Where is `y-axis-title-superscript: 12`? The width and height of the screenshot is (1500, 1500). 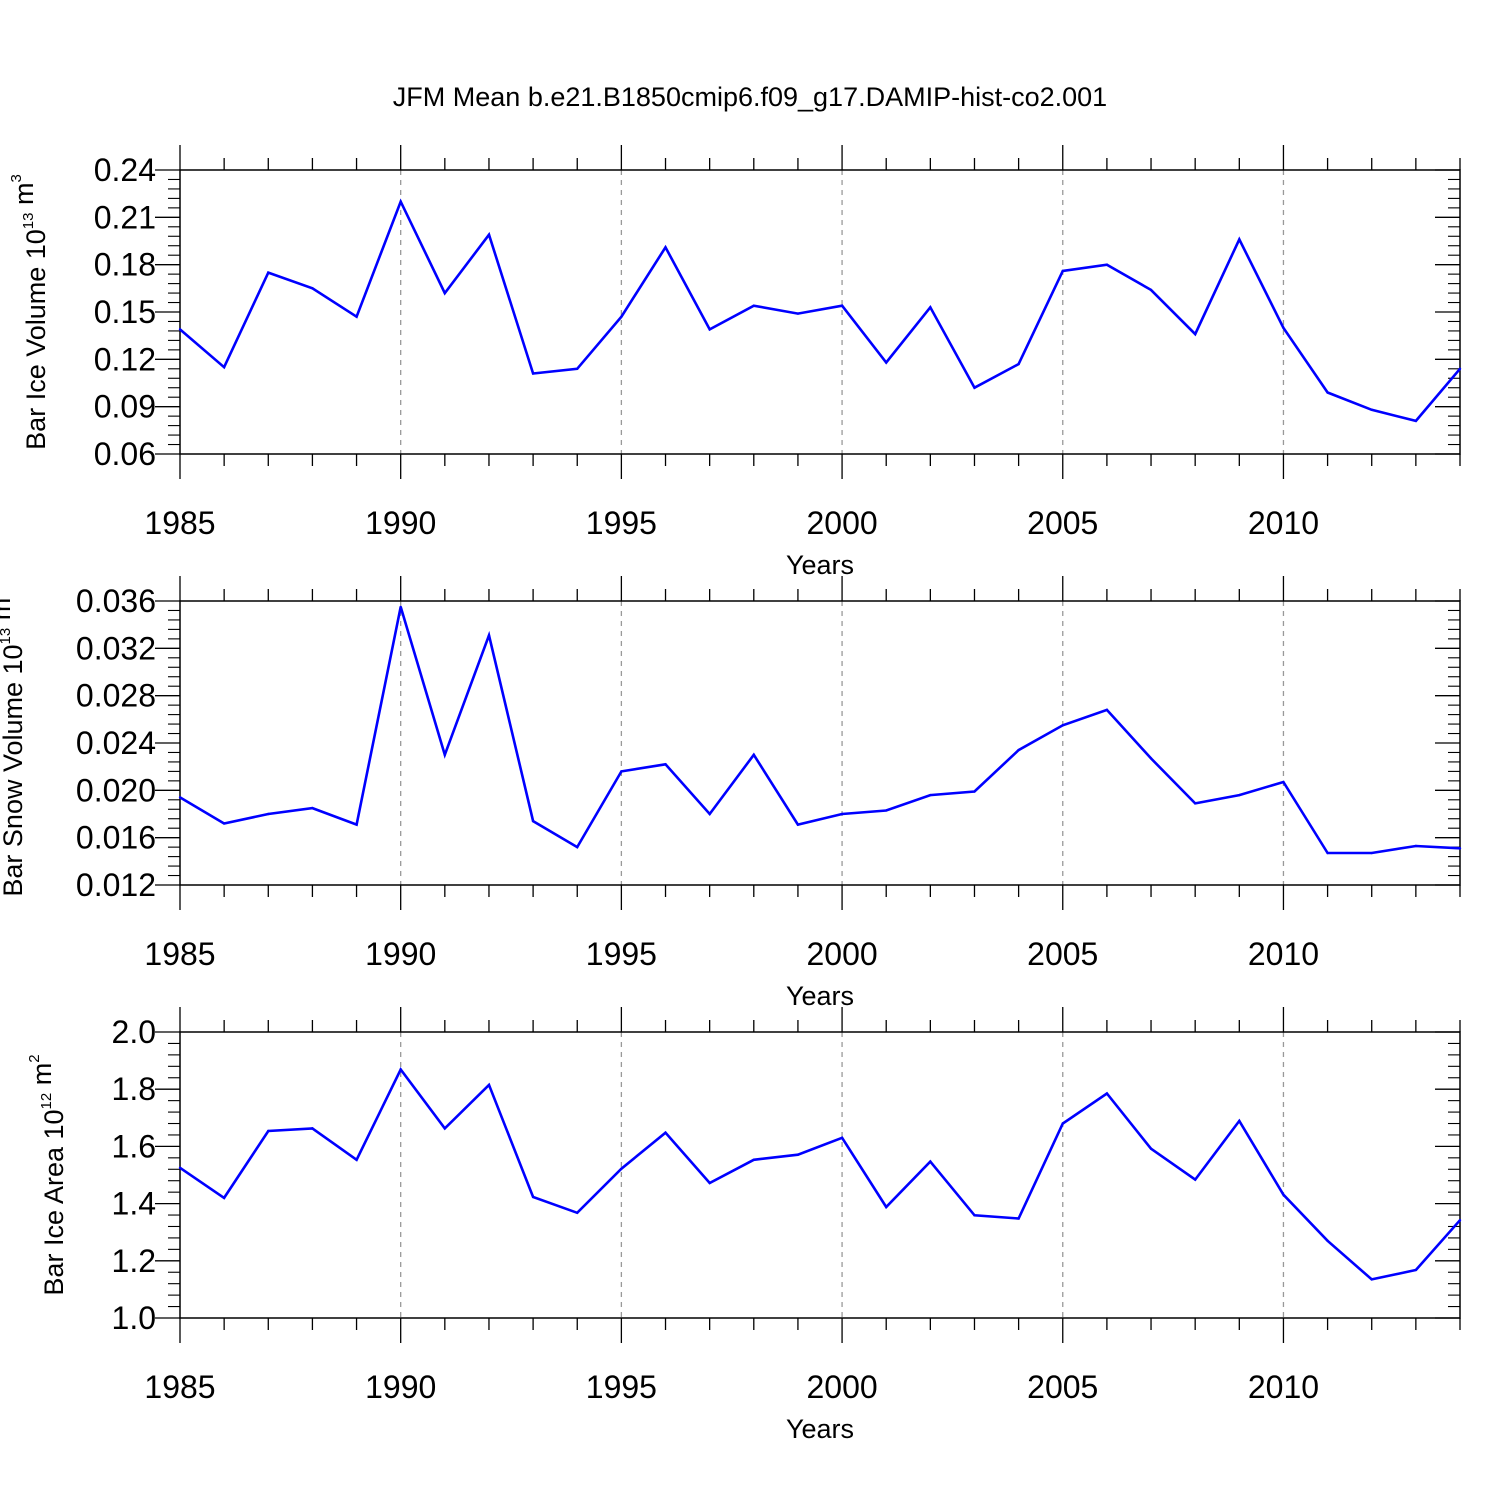 y-axis-title-superscript: 12 is located at coordinates (46, 1101).